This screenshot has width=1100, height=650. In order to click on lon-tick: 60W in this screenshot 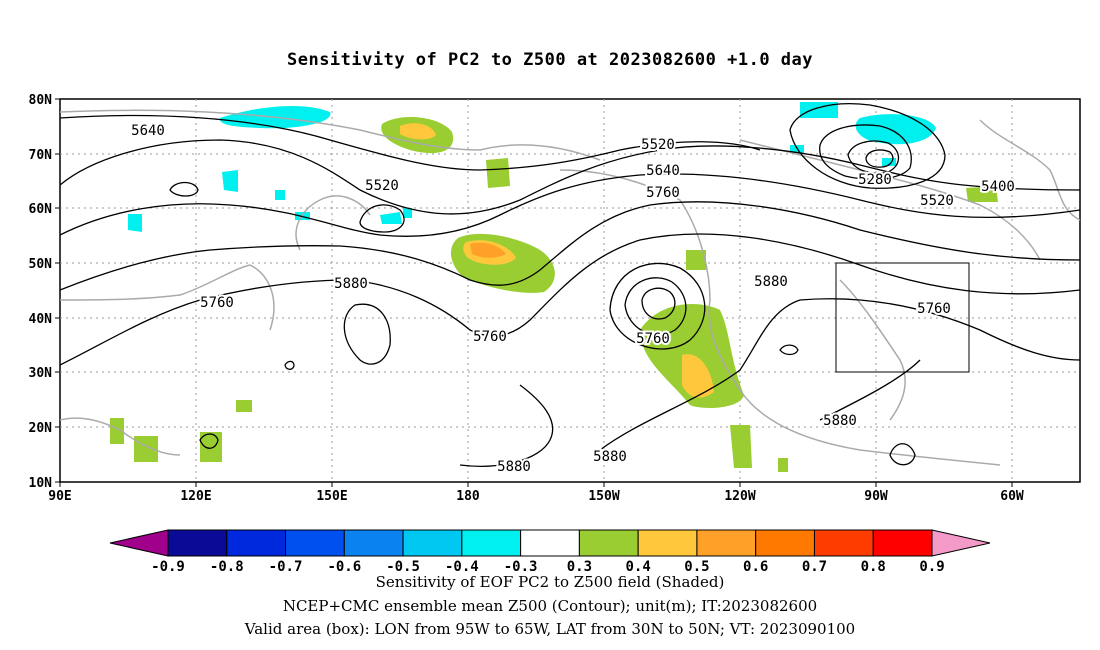, I will do `click(1012, 496)`.